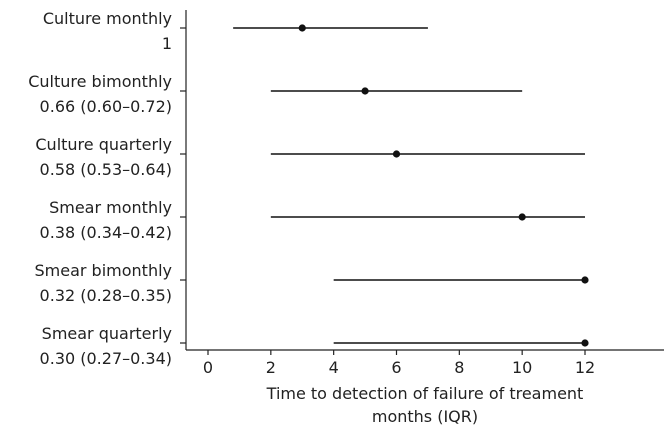 The width and height of the screenshot is (664, 445). I want to click on row-label-name: Smear bimonthly, so click(104, 270).